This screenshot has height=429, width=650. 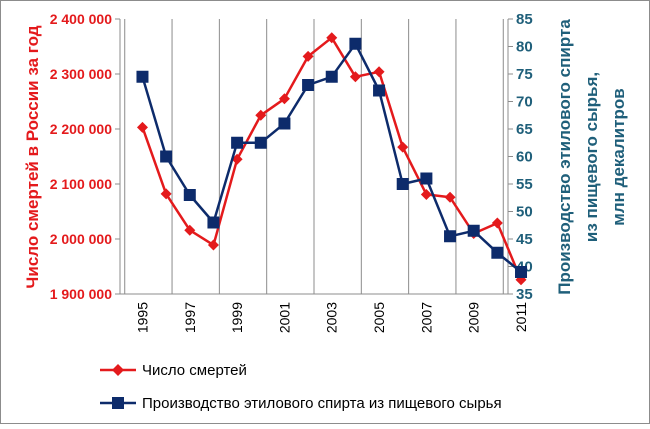 I want to click on legend-deaths-marker, so click(x=118, y=370).